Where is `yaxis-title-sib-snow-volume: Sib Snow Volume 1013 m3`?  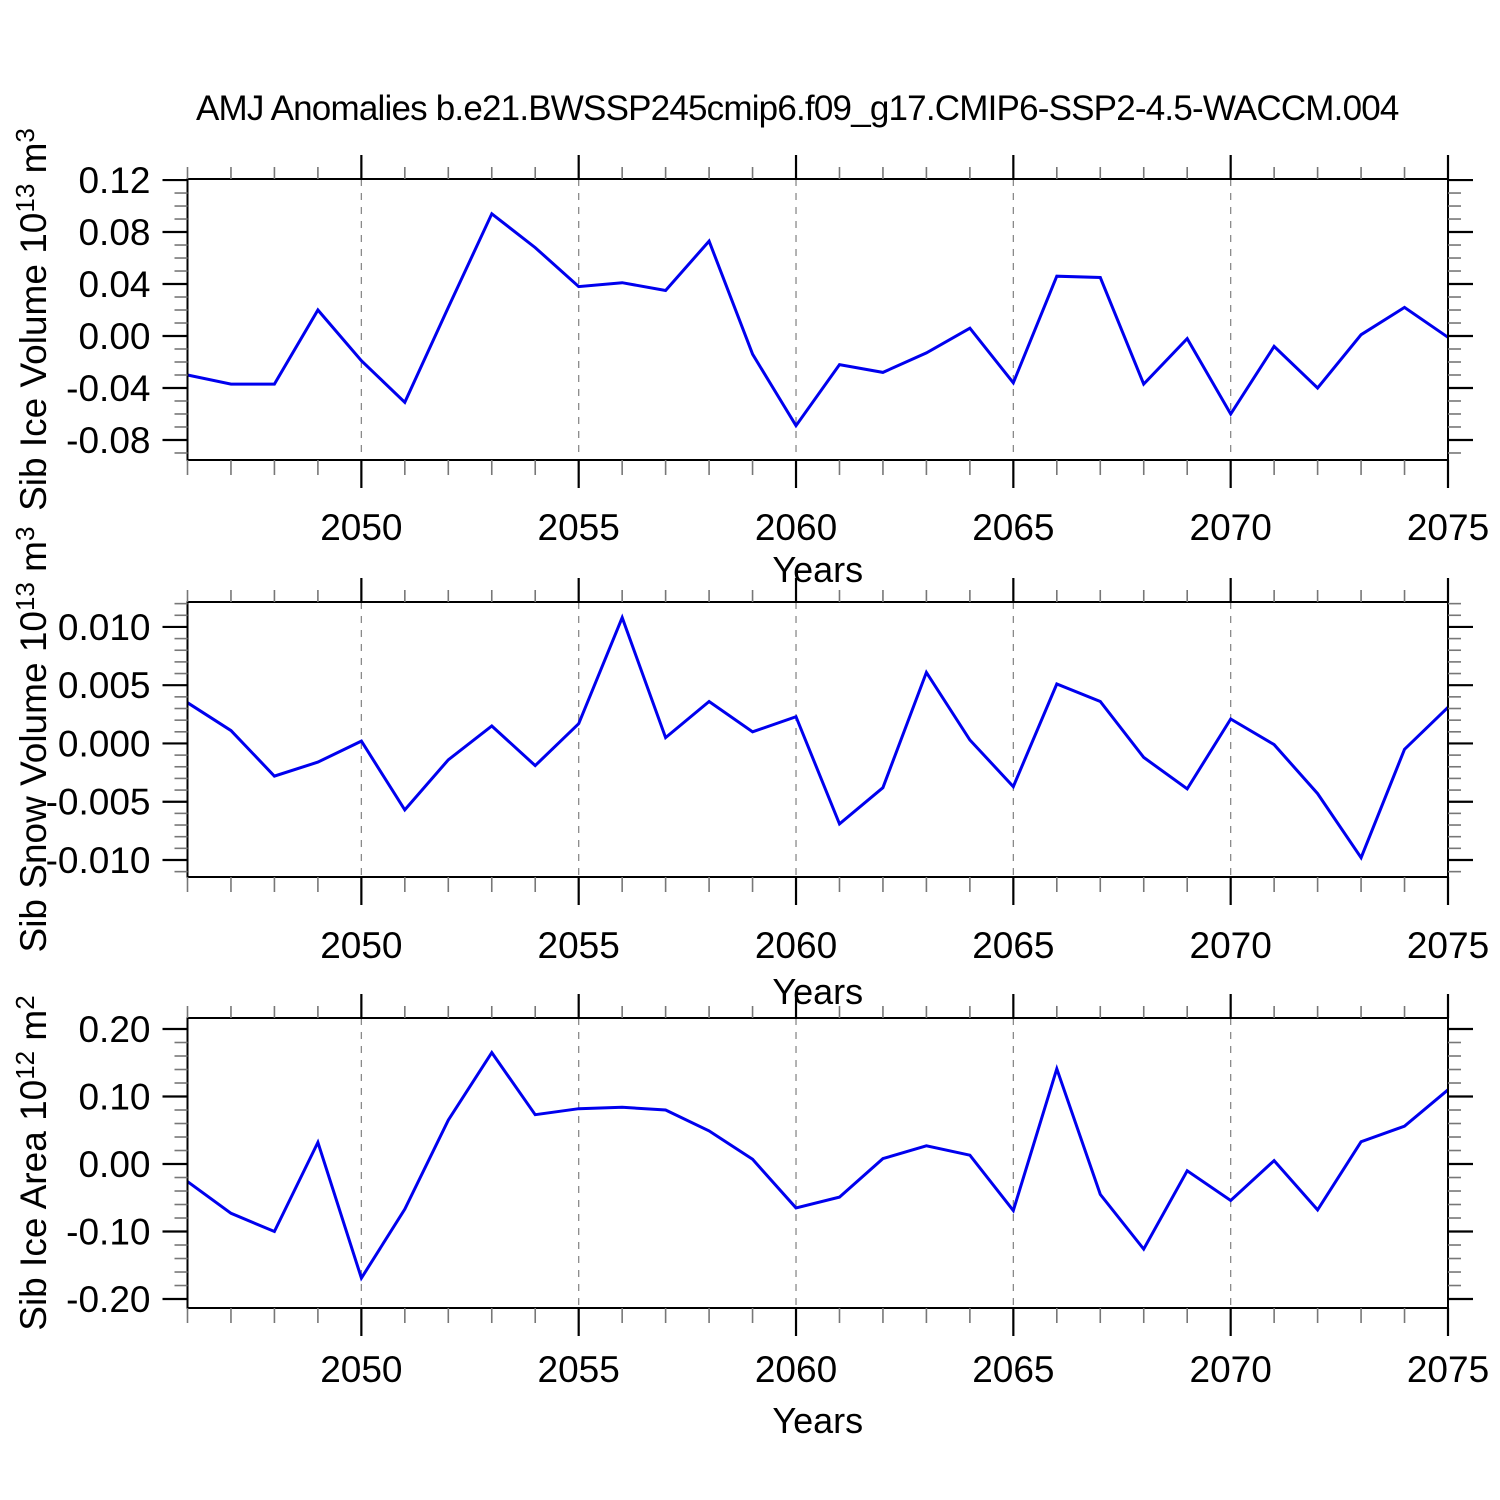 yaxis-title-sib-snow-volume: Sib Snow Volume 1013 m3 is located at coordinates (32, 740).